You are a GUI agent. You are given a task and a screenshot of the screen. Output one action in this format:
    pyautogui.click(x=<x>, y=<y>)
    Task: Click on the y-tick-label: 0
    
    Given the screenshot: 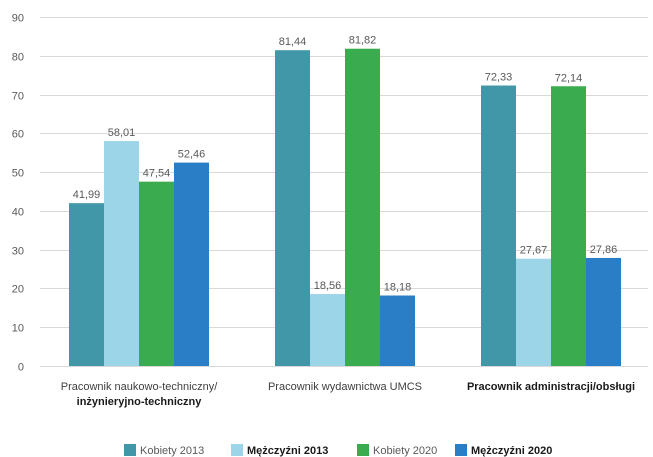 What is the action you would take?
    pyautogui.click(x=21, y=368)
    